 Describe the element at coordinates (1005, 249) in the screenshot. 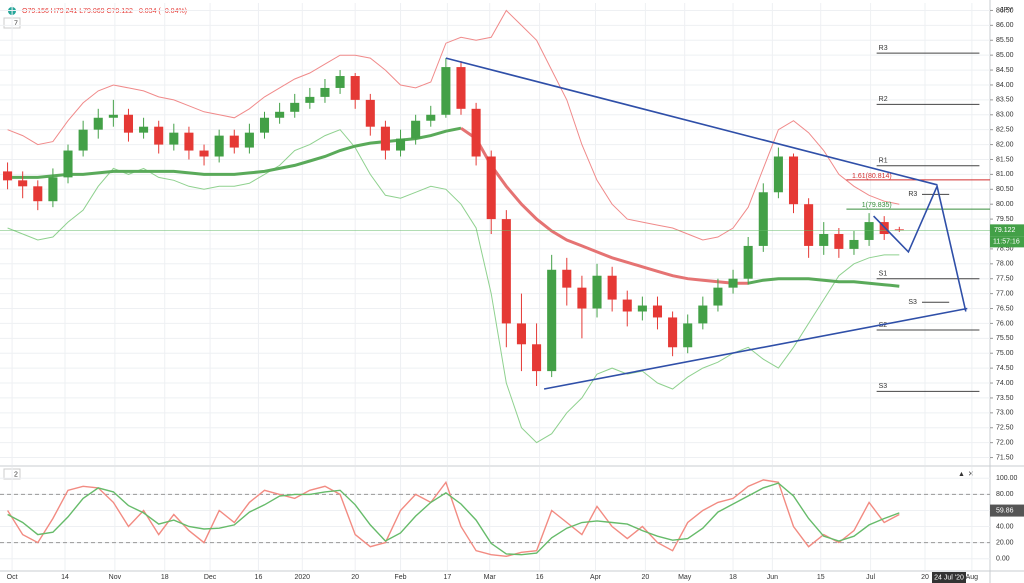

I see `y-tick-label: 78.50` at that location.